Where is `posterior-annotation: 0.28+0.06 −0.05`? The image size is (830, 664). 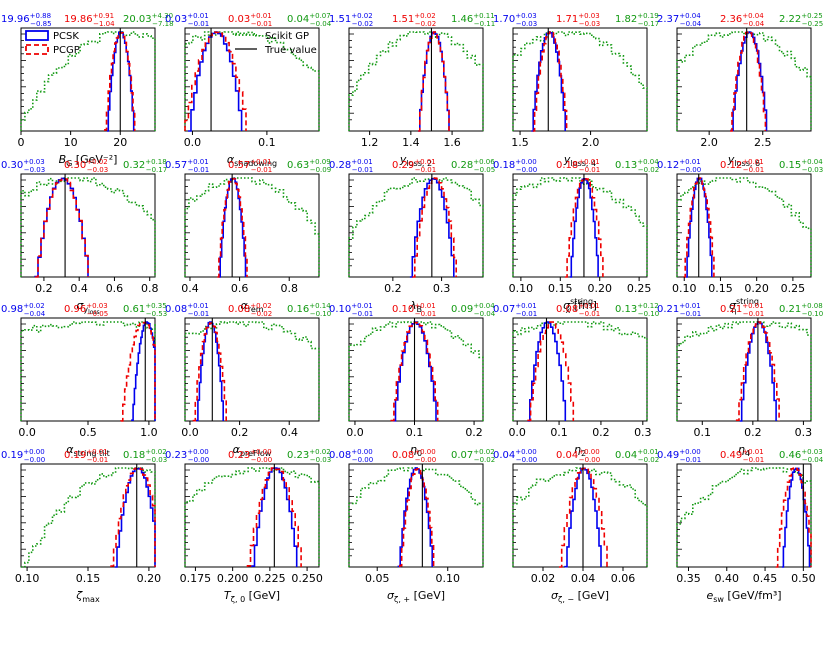
posterior-annotation: 0.28+0.06 −0.05 is located at coordinates (473, 166).